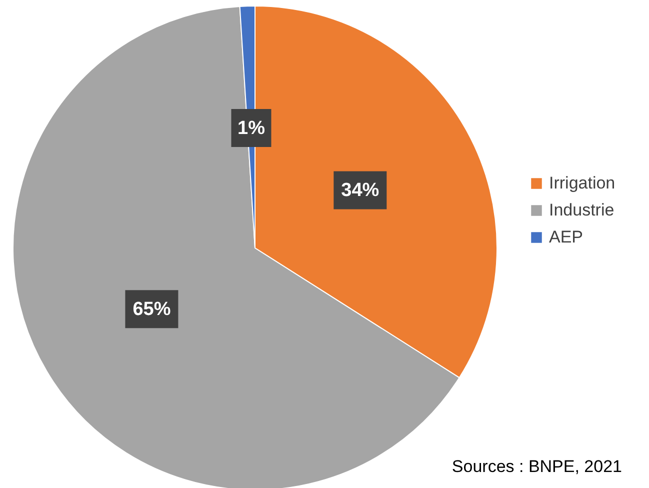 Image resolution: width=649 pixels, height=488 pixels. What do you see at coordinates (581, 210) in the screenshot?
I see `legend-label: Industrie` at bounding box center [581, 210].